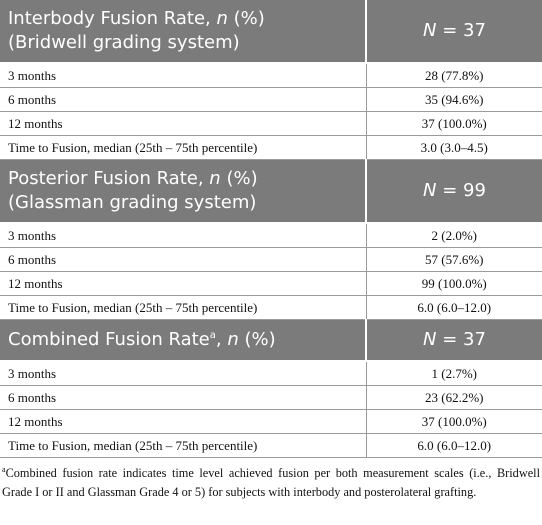 The height and width of the screenshot is (525, 542). What do you see at coordinates (109, 339) in the screenshot?
I see `text: Combined Fusion Rate` at bounding box center [109, 339].